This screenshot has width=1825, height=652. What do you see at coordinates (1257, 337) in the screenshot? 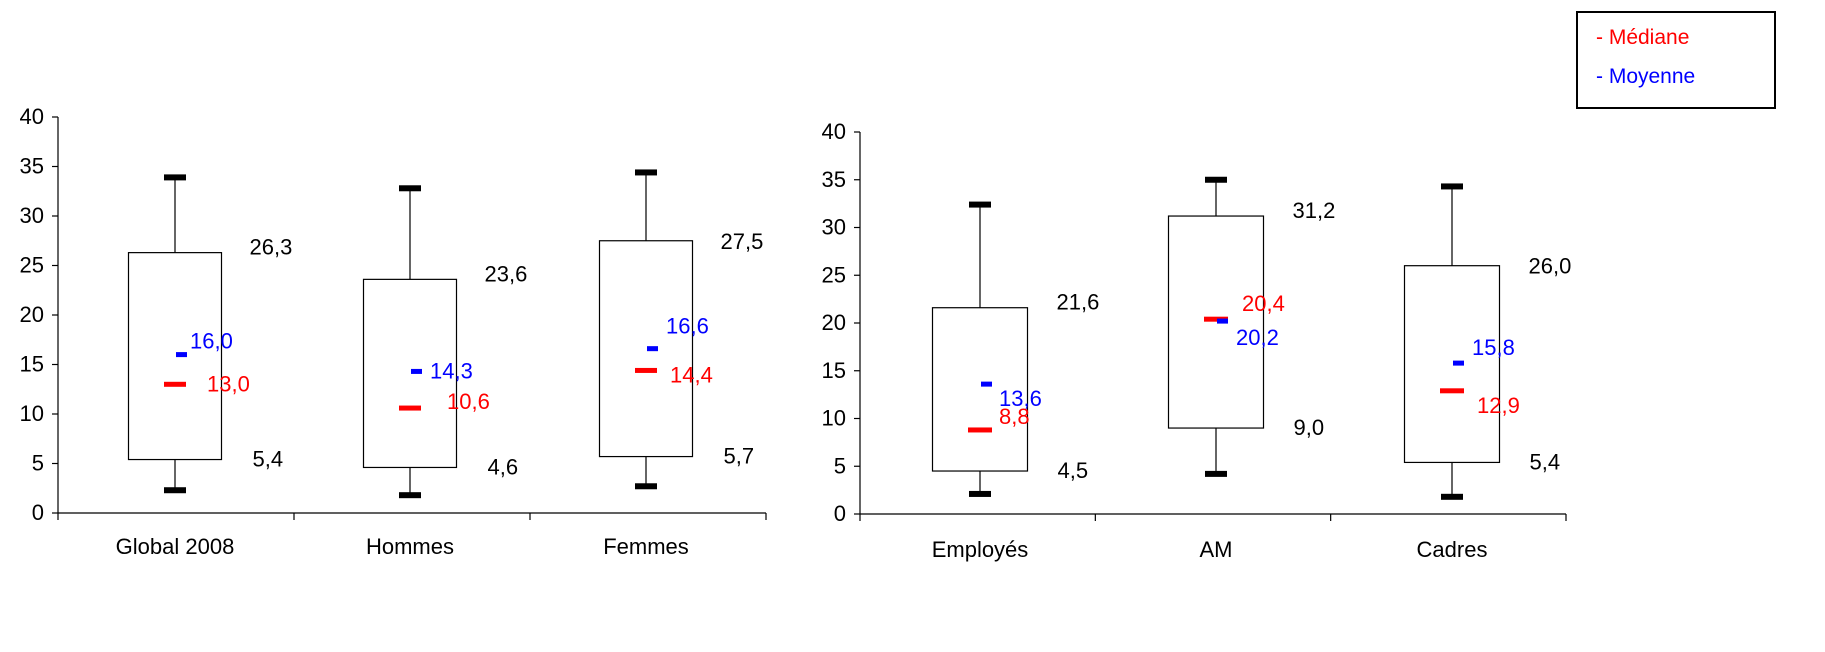
I see `mean-label: 20,2` at bounding box center [1257, 337].